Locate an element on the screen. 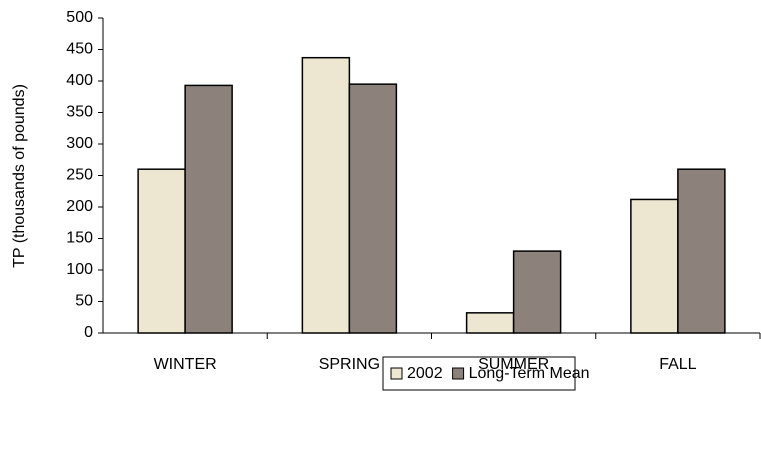  legend-box is located at coordinates (479, 373).